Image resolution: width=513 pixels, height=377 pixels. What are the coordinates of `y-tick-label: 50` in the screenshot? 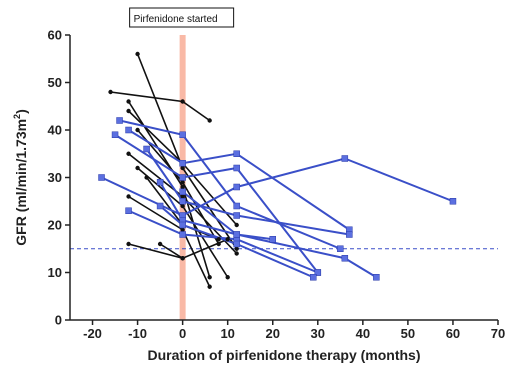 It's located at (55, 82).